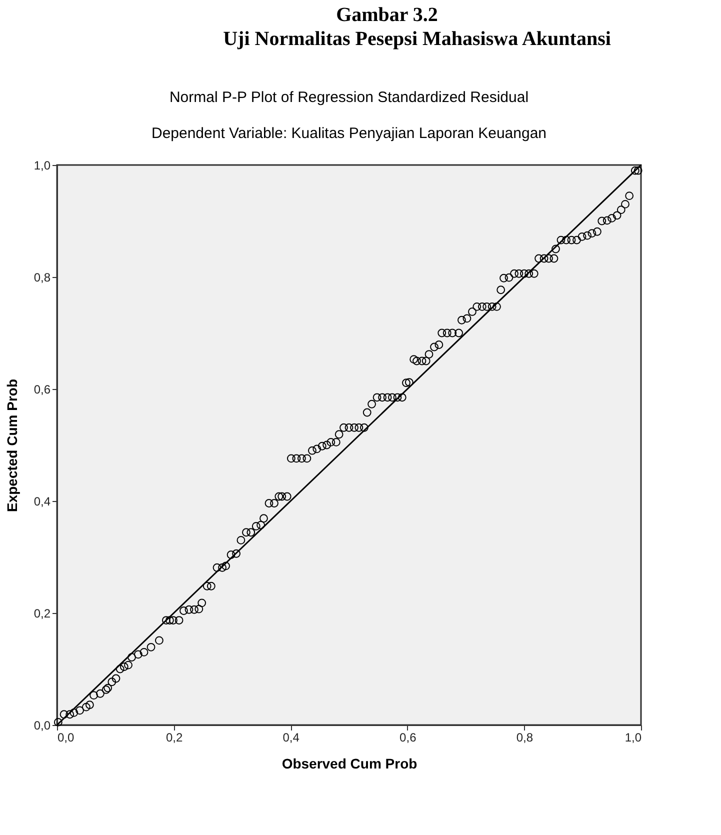 This screenshot has height=835, width=721. What do you see at coordinates (349, 133) in the screenshot?
I see `chart-subtitle: Dependent Variable: Kualitas Penyajian Laporan Keuangan` at bounding box center [349, 133].